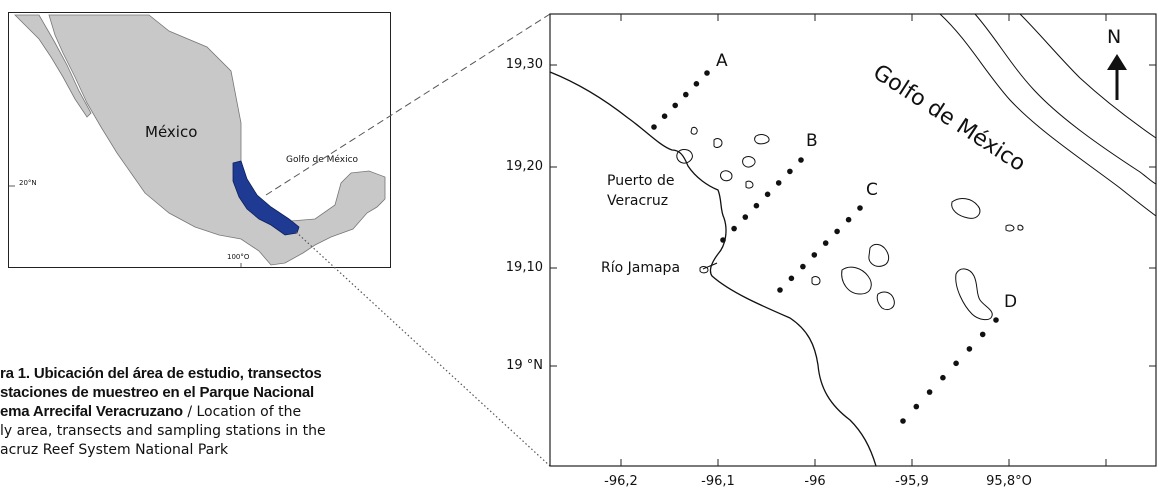  Describe the element at coordinates (524, 365) in the screenshot. I see `y-tick-label: 19 °N` at that location.